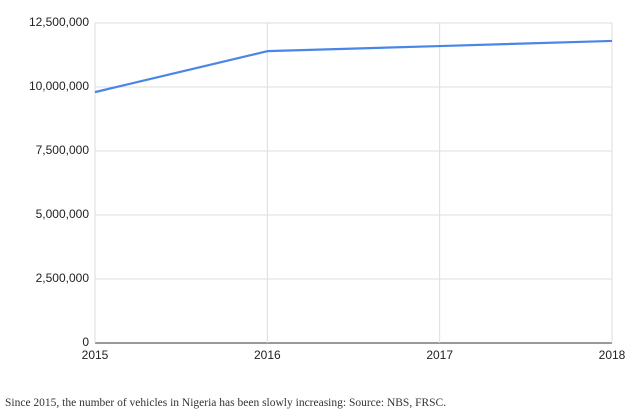 This screenshot has width=640, height=419. I want to click on y-tick-label: 12,500,000, so click(59, 22).